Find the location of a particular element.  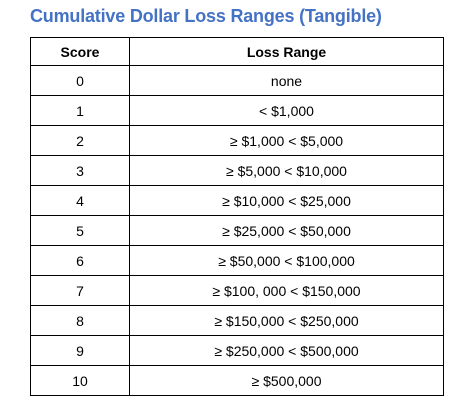

loss-range-cell: none is located at coordinates (286, 80).